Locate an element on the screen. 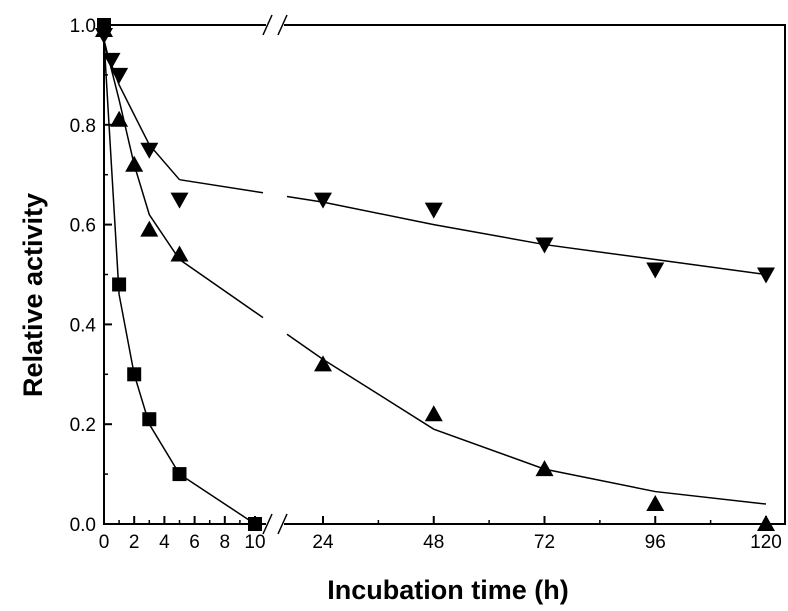 This screenshot has width=788, height=611. x-axis-title: Incubation time (h) is located at coordinates (447, 590).